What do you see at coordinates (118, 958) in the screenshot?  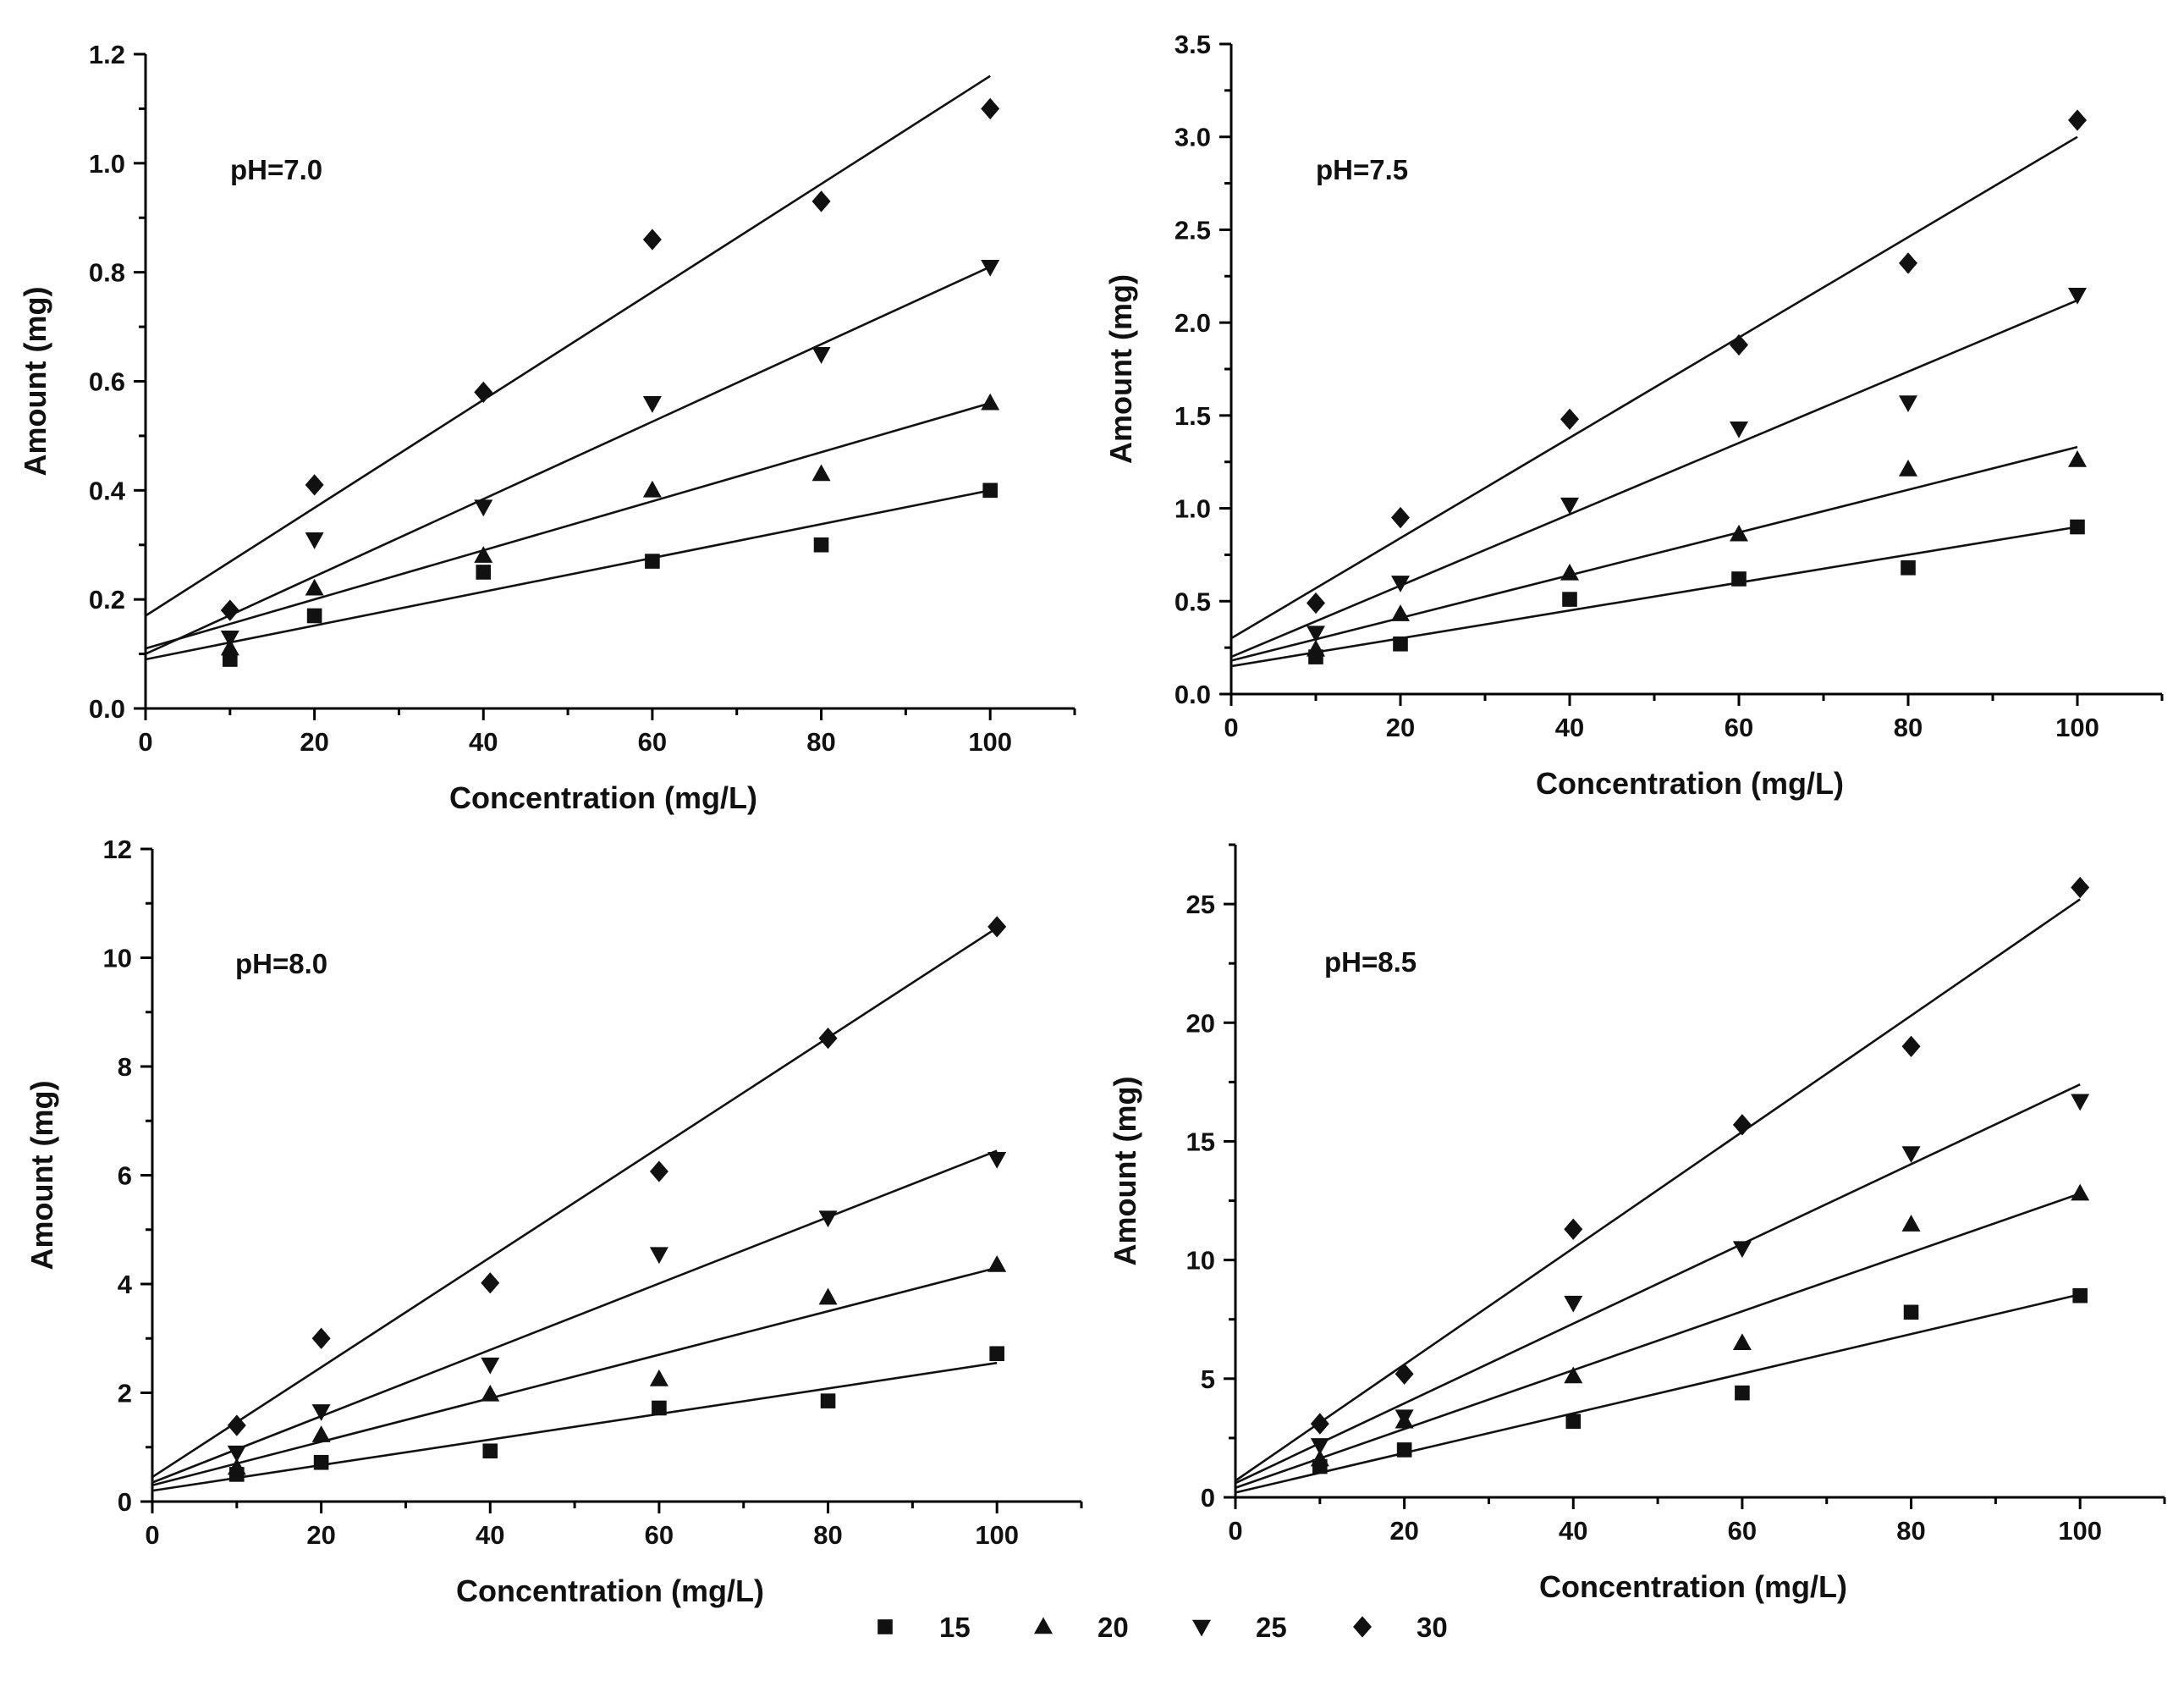 I see `y-tick-label: 10` at bounding box center [118, 958].